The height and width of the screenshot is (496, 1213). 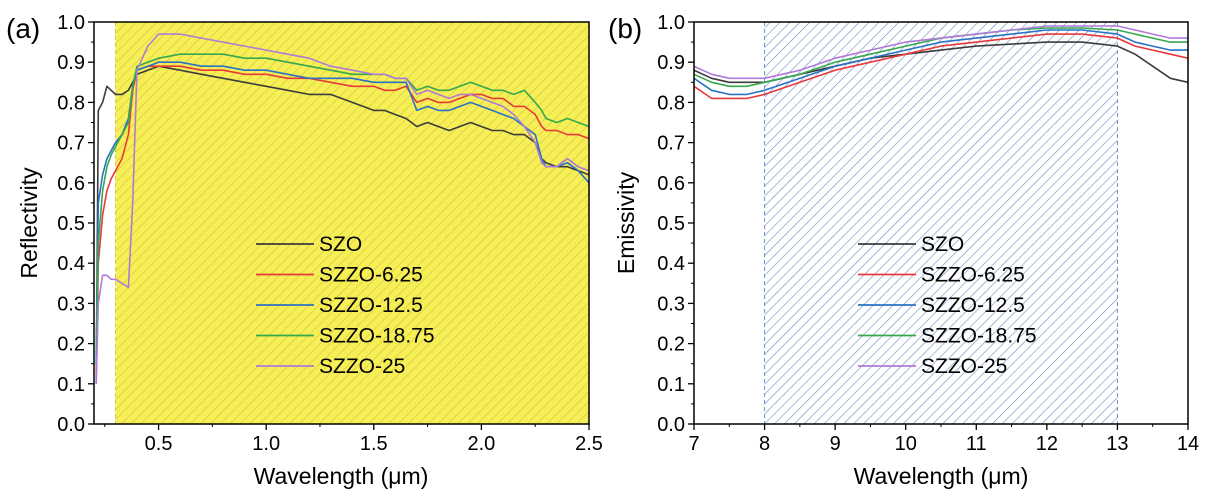 I want to click on panel-b-label: (b), so click(x=625, y=28).